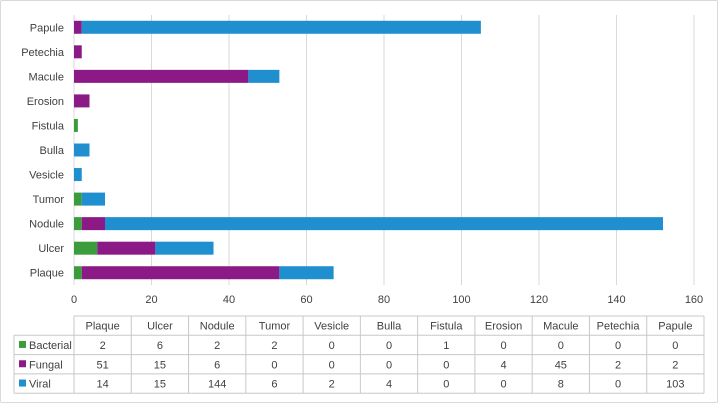  Describe the element at coordinates (151, 300) in the screenshot. I see `x-tick-label-20: 20` at that location.